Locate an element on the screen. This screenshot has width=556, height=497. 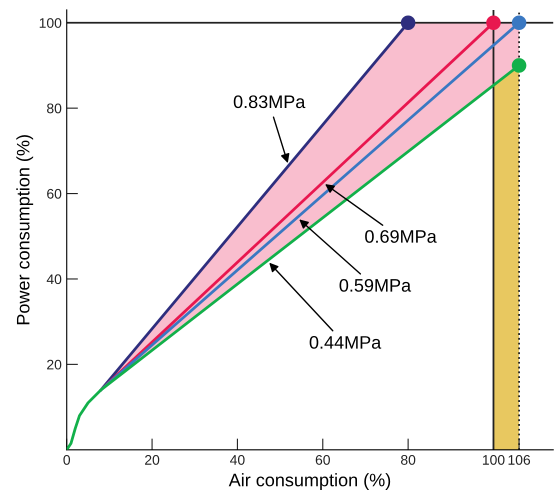
annotation: 0.69MPa is located at coordinates (401, 236).